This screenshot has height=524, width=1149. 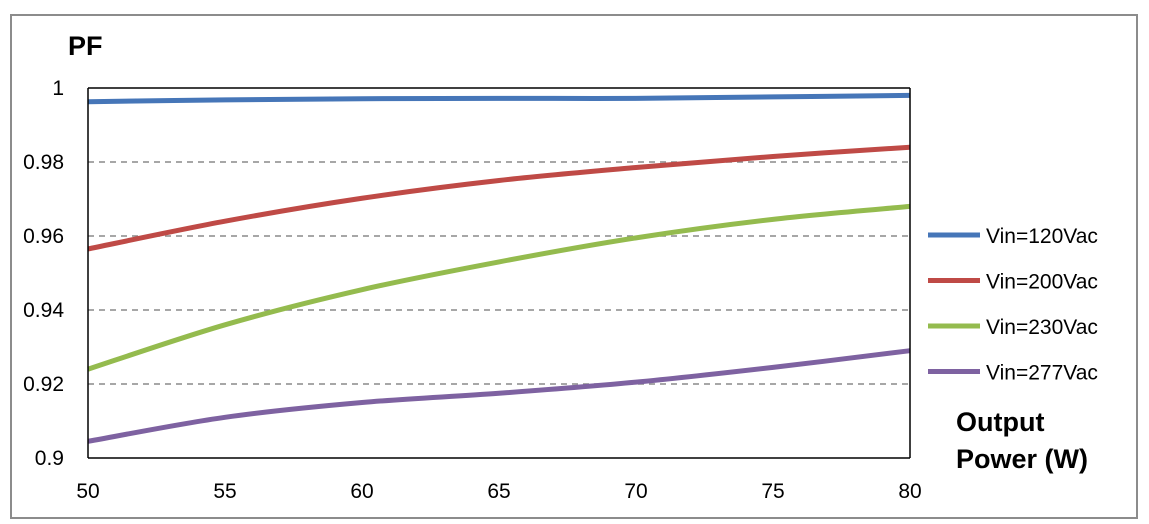 What do you see at coordinates (1042, 236) in the screenshot?
I see `legend-label-0: Vin=120Vac` at bounding box center [1042, 236].